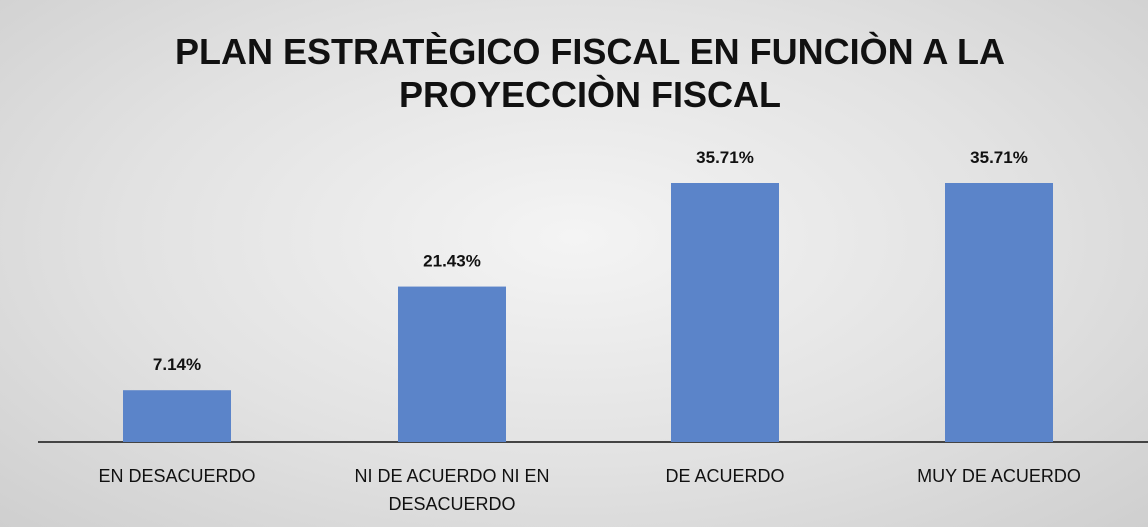 This screenshot has height=527, width=1148. What do you see at coordinates (452, 261) in the screenshot?
I see `value-label: 21.43%` at bounding box center [452, 261].